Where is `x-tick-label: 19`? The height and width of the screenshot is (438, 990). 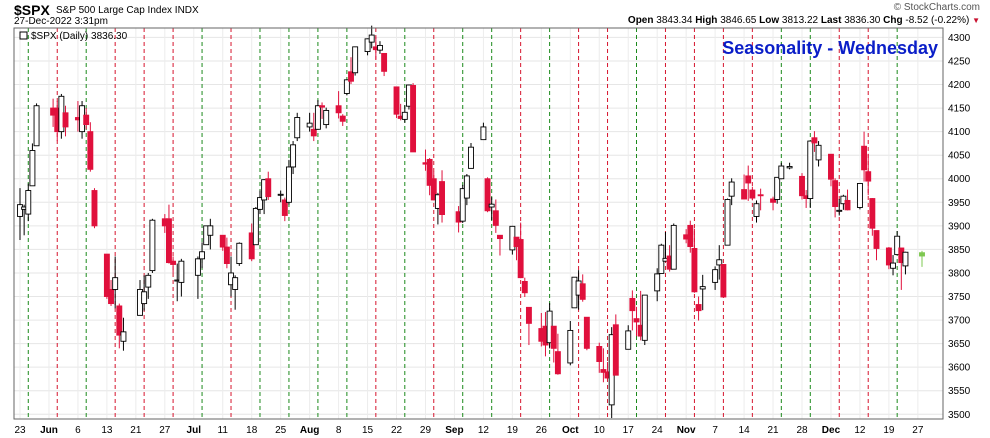
x-tick-label: 19 is located at coordinates (889, 430).